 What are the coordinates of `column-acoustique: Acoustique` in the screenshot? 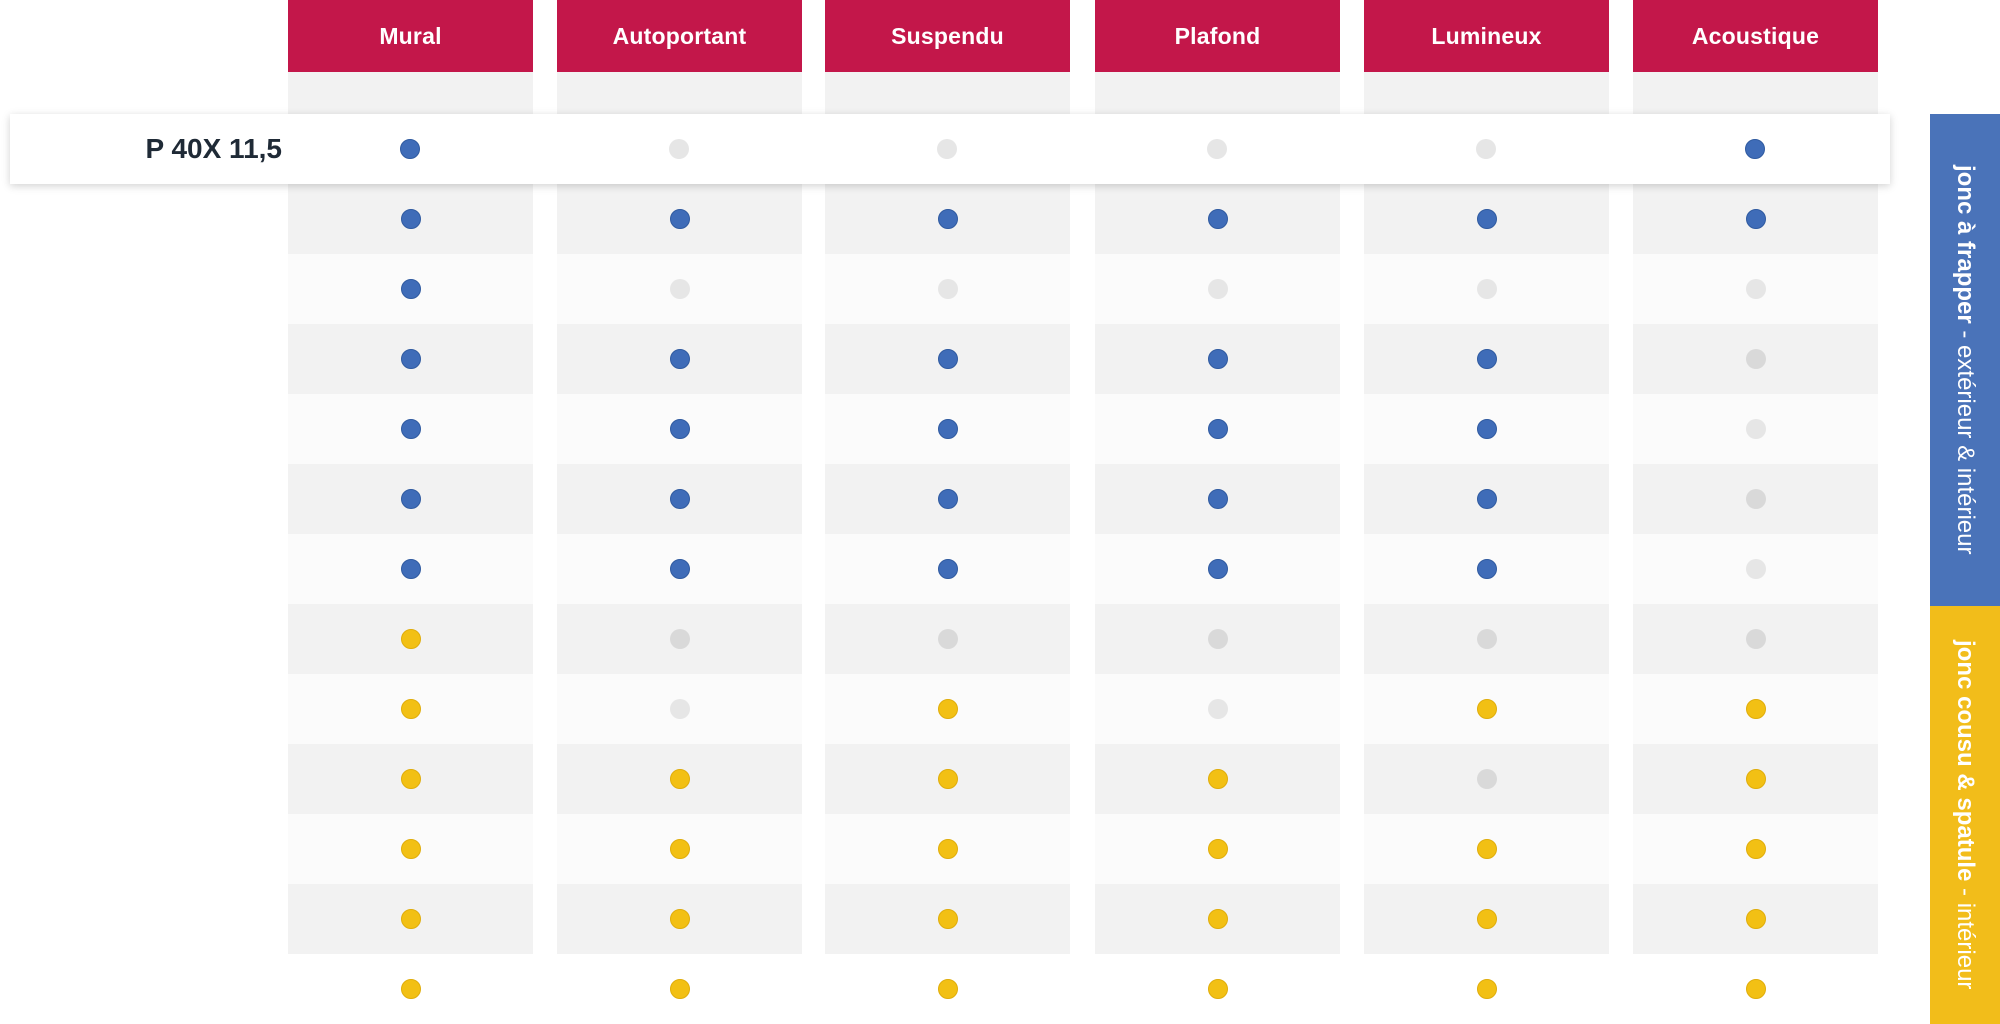 It's located at (1755, 512).